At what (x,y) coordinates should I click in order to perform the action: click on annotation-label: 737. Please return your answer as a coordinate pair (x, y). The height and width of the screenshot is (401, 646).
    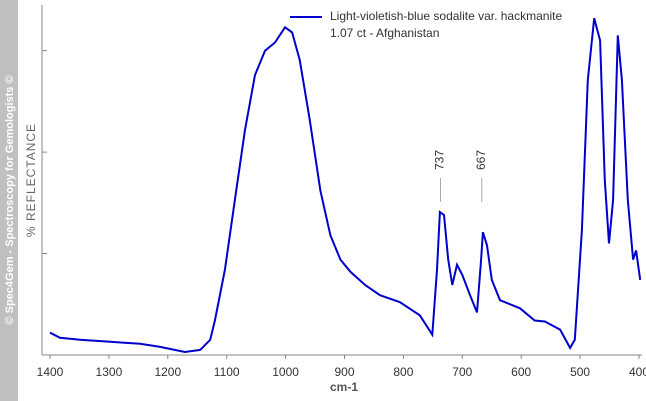
    Looking at the image, I should click on (440, 160).